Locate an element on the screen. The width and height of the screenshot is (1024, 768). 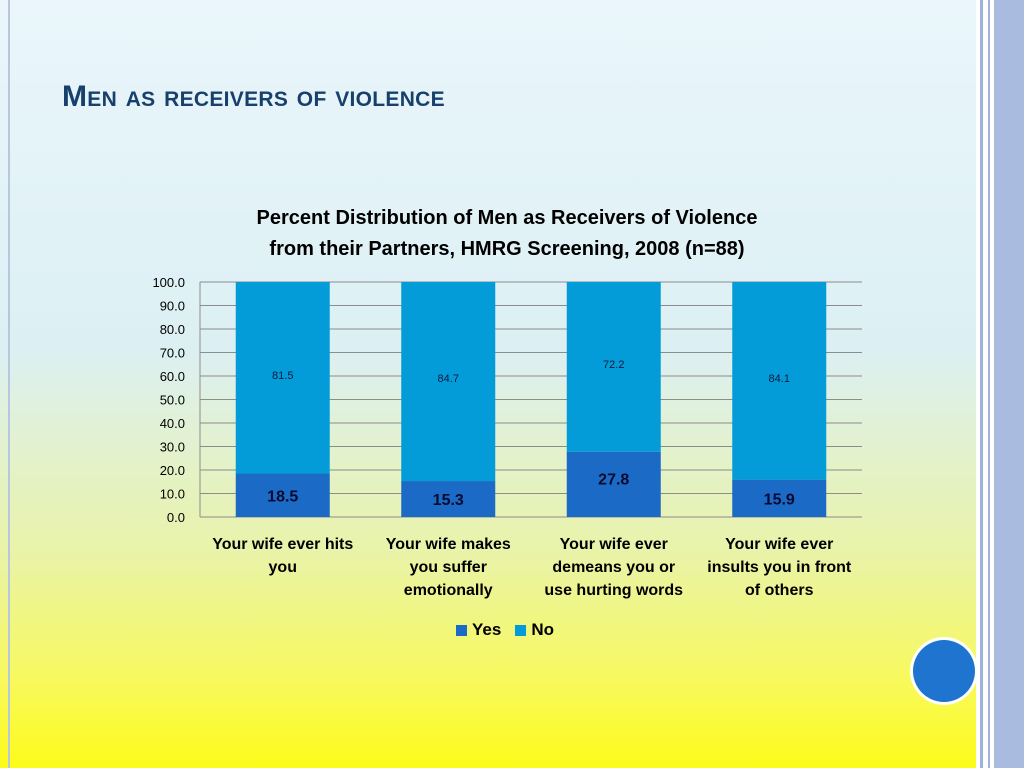
x-category-label: use hurting words is located at coordinates (613, 590).